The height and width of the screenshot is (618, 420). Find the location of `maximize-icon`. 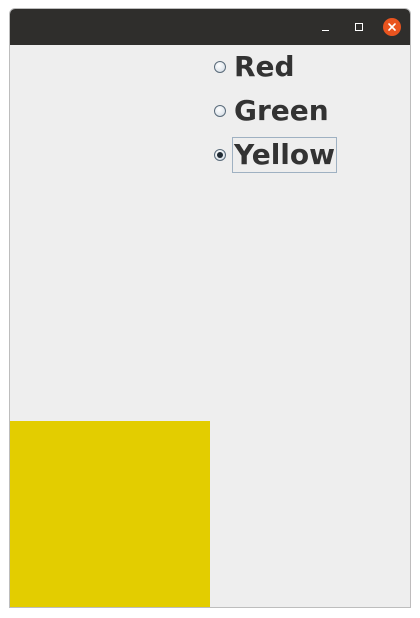

maximize-icon is located at coordinates (359, 27).